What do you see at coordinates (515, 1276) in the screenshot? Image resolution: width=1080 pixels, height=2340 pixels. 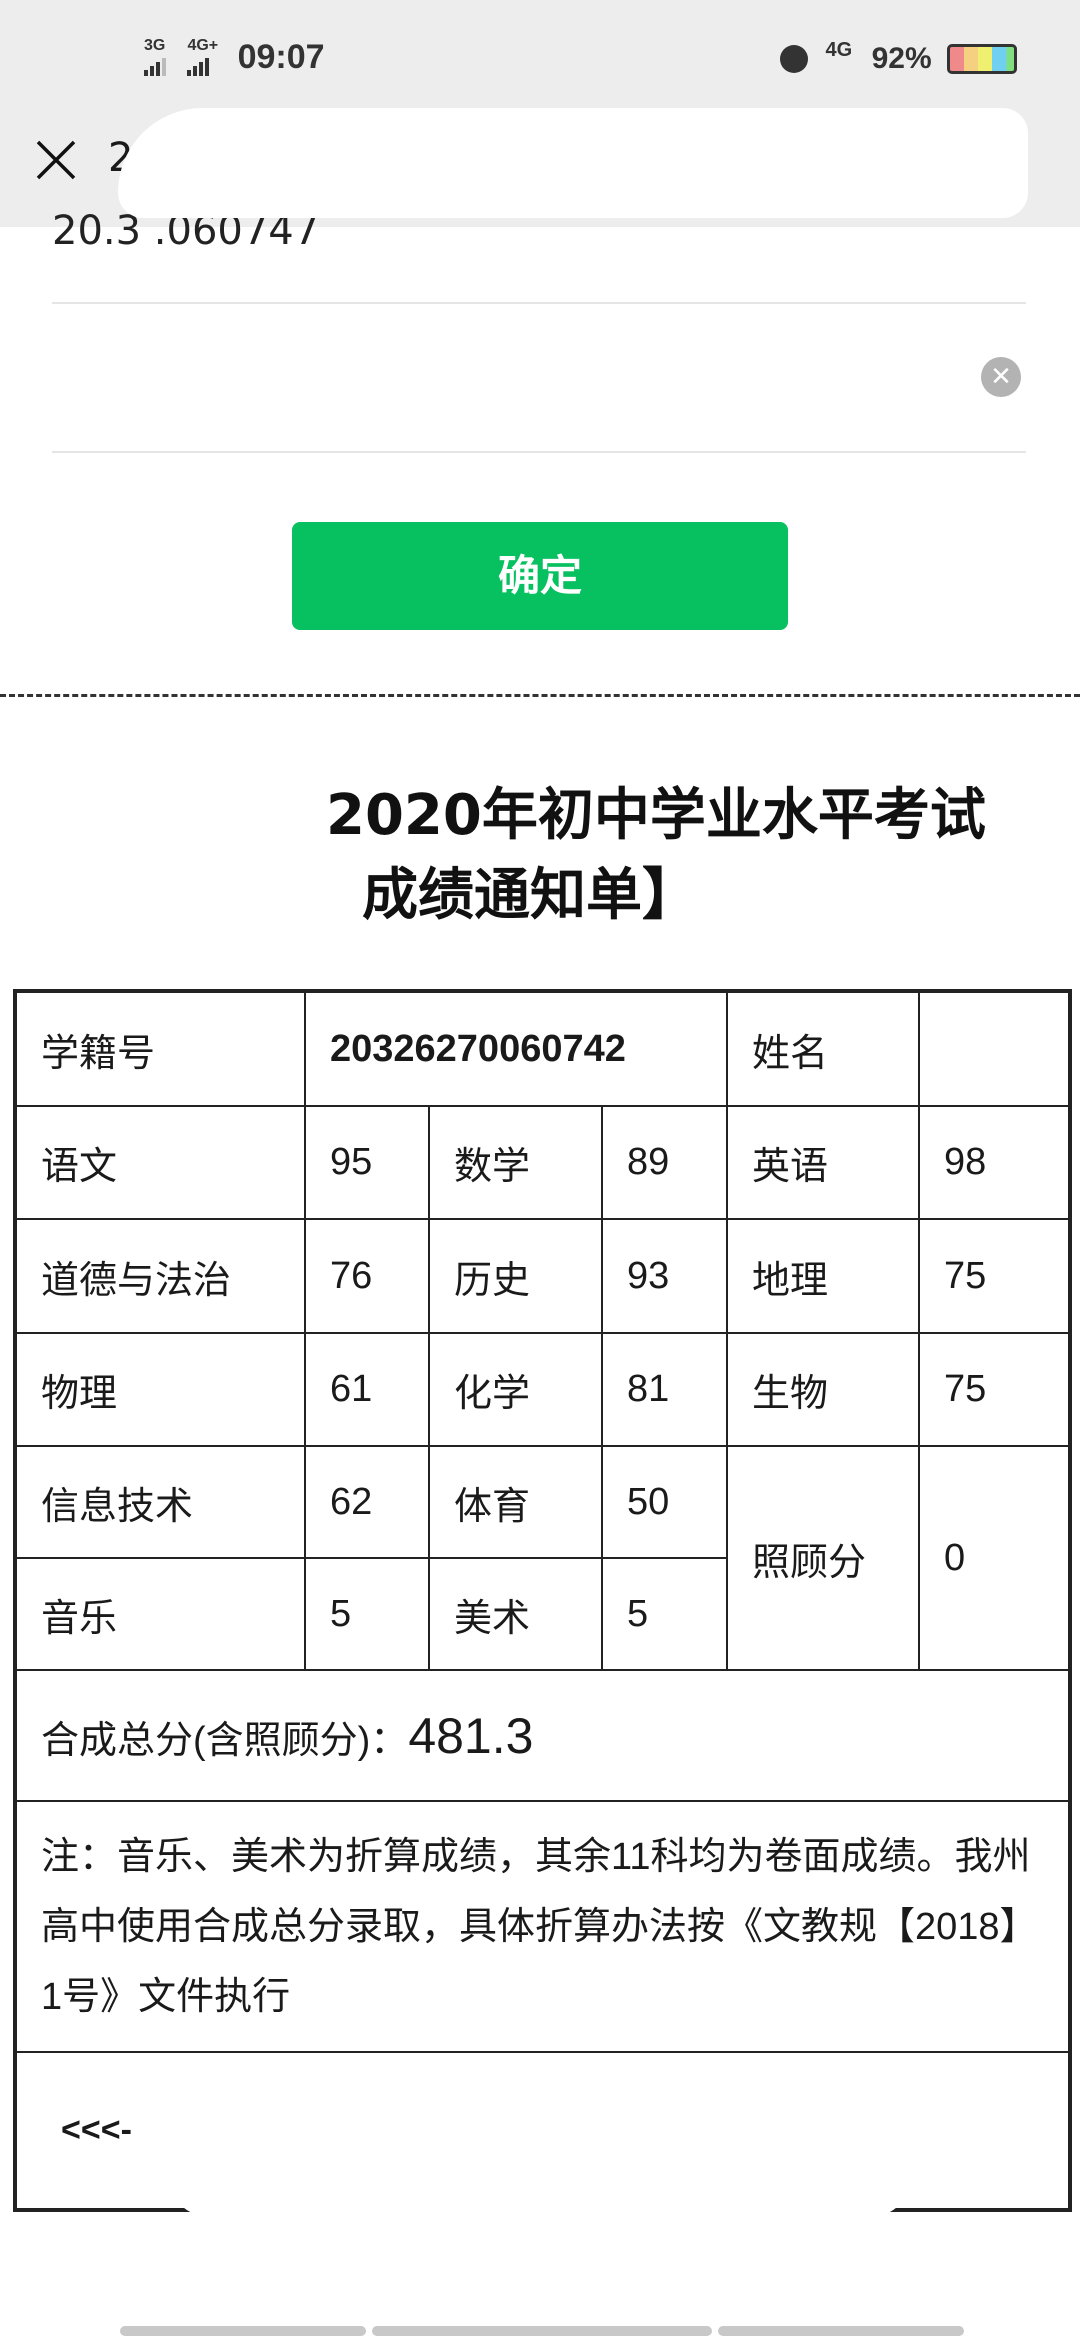 I see `subject-label: 历史` at bounding box center [515, 1276].